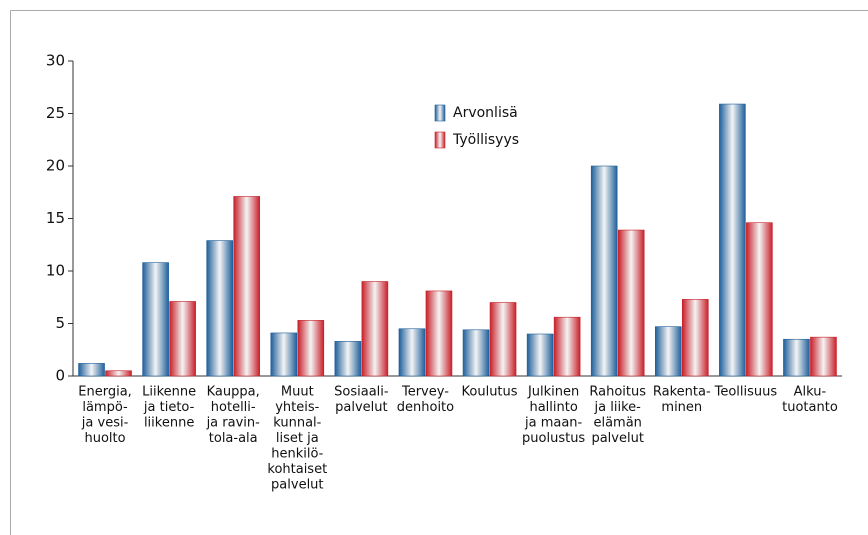 The image size is (868, 535). I want to click on y-tick-label: 5, so click(60, 323).